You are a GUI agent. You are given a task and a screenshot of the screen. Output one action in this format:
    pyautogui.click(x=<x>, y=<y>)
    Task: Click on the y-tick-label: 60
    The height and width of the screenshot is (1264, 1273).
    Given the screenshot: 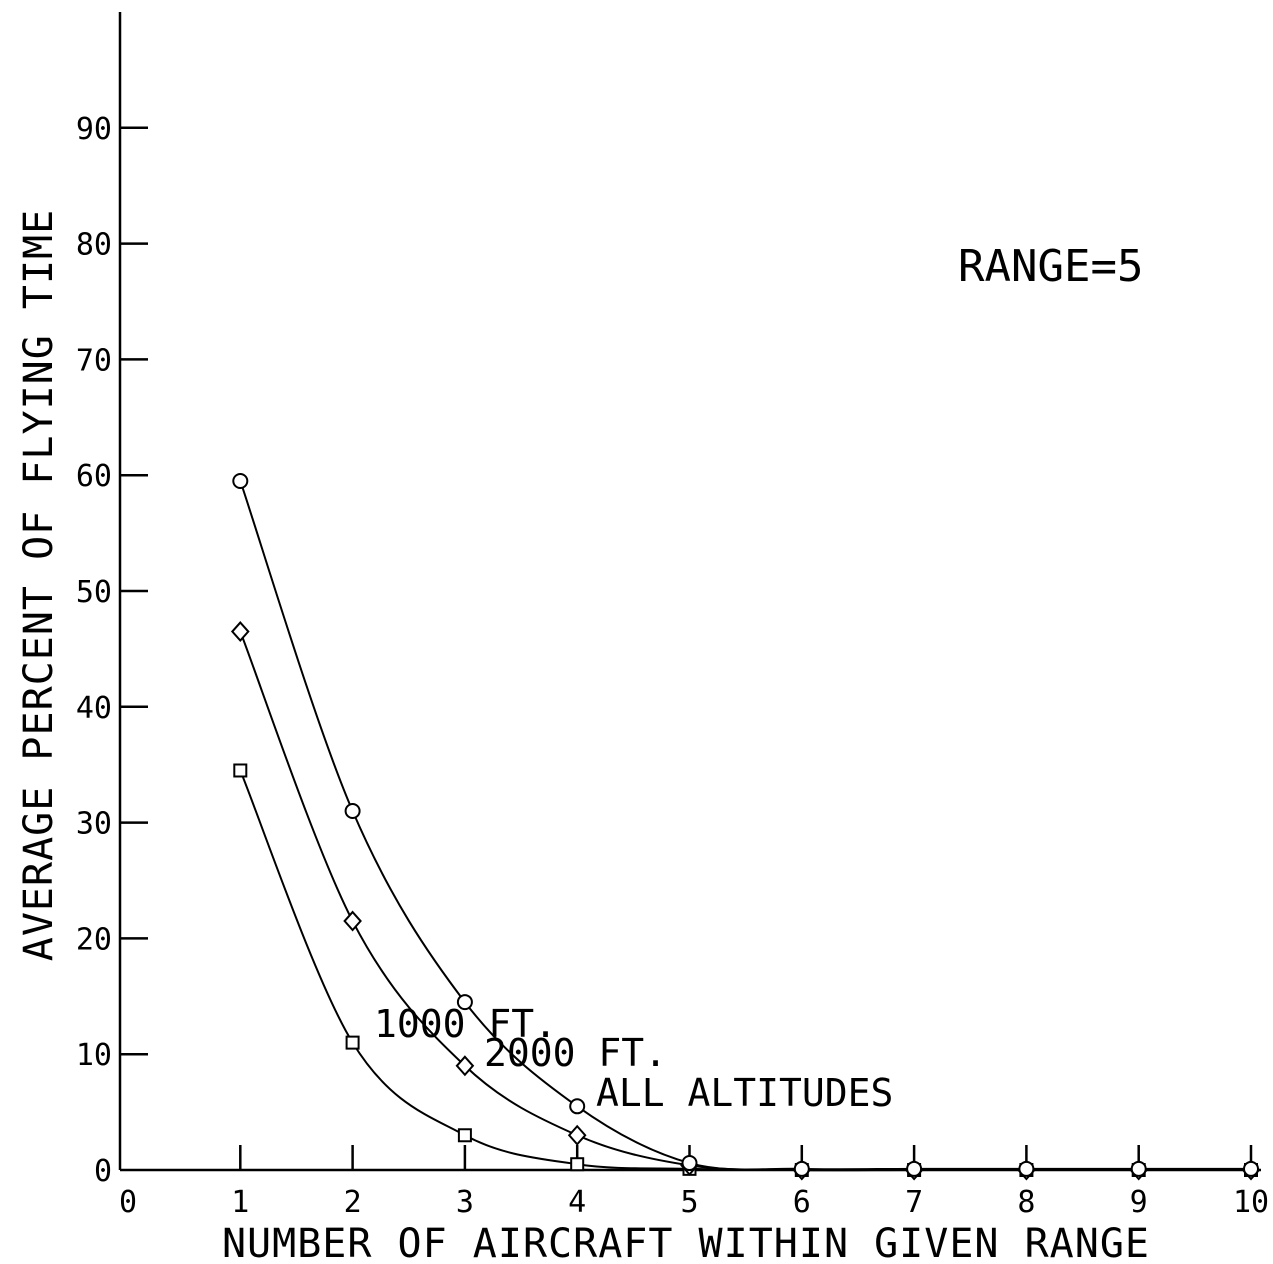 What is the action you would take?
    pyautogui.click(x=94, y=476)
    